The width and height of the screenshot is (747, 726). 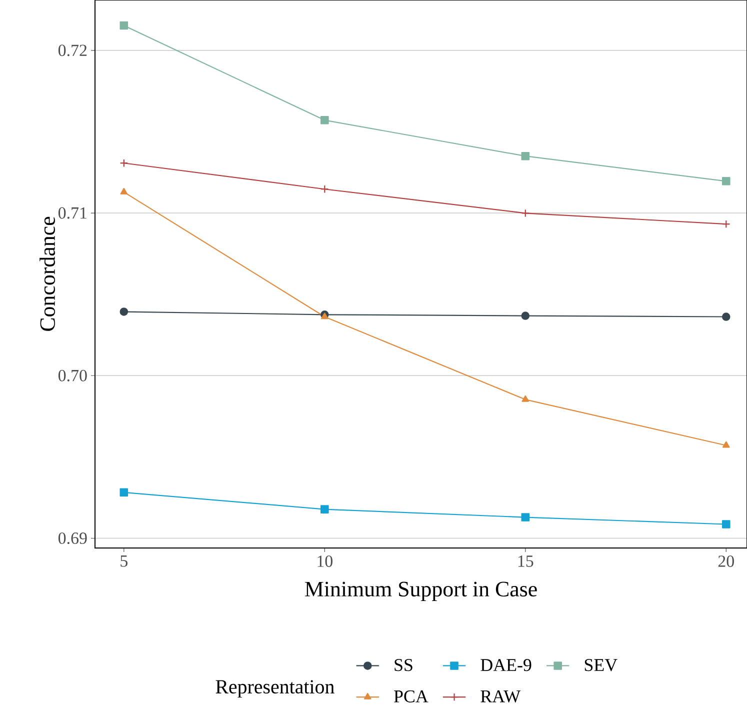 What do you see at coordinates (72, 376) in the screenshot?
I see `y-tick-label: 0.70` at bounding box center [72, 376].